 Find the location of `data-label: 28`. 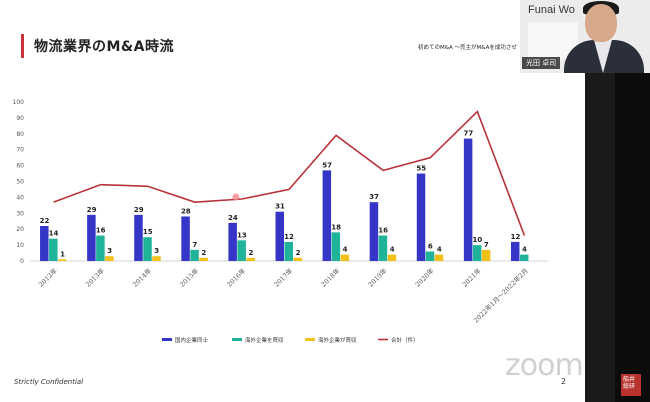

data-label: 28 is located at coordinates (186, 211).